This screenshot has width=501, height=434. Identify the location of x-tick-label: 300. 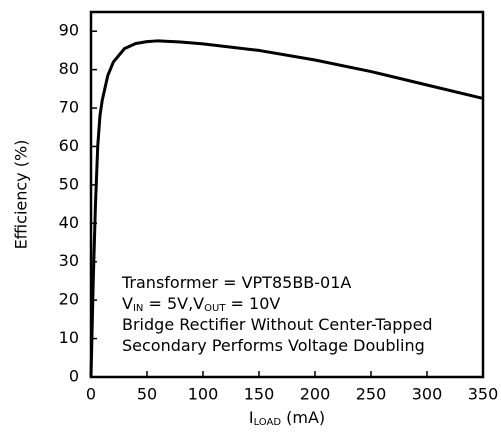
(427, 394).